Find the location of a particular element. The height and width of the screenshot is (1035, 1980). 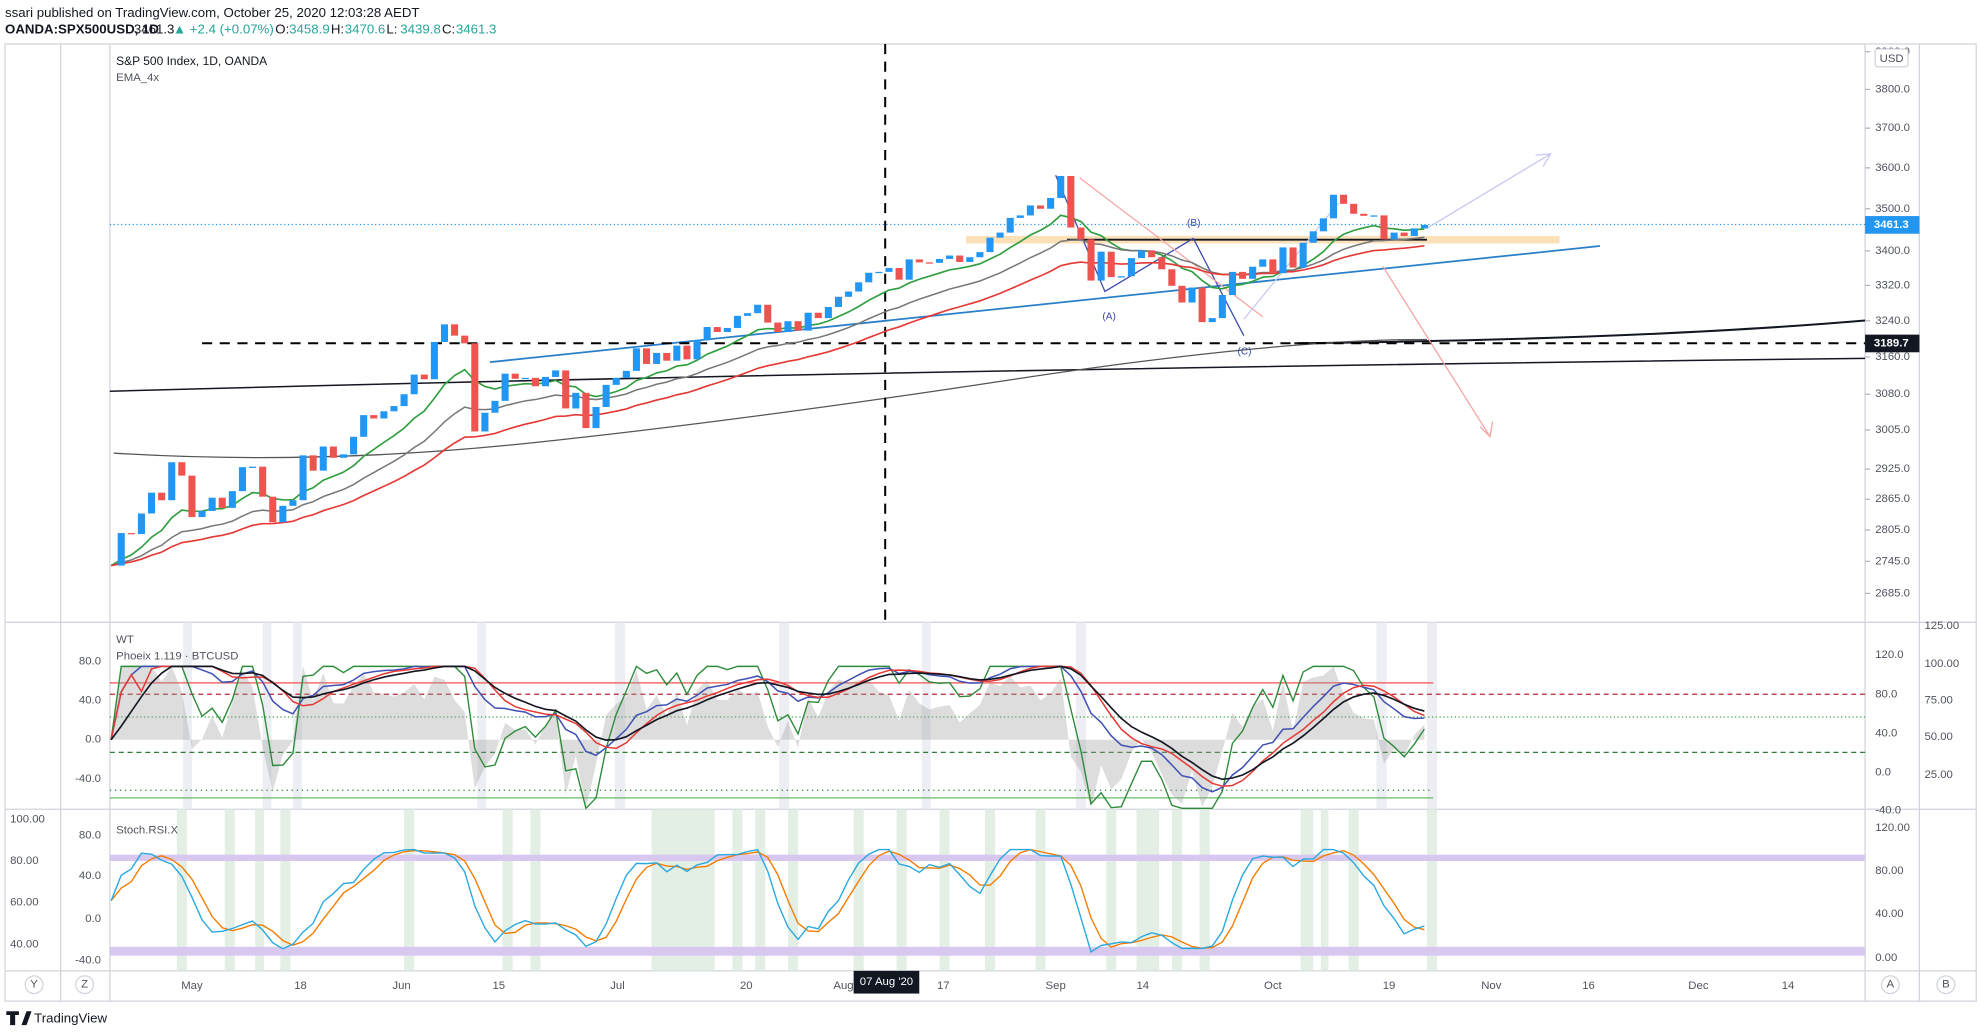

x-tick-label: Dec is located at coordinates (1698, 986).